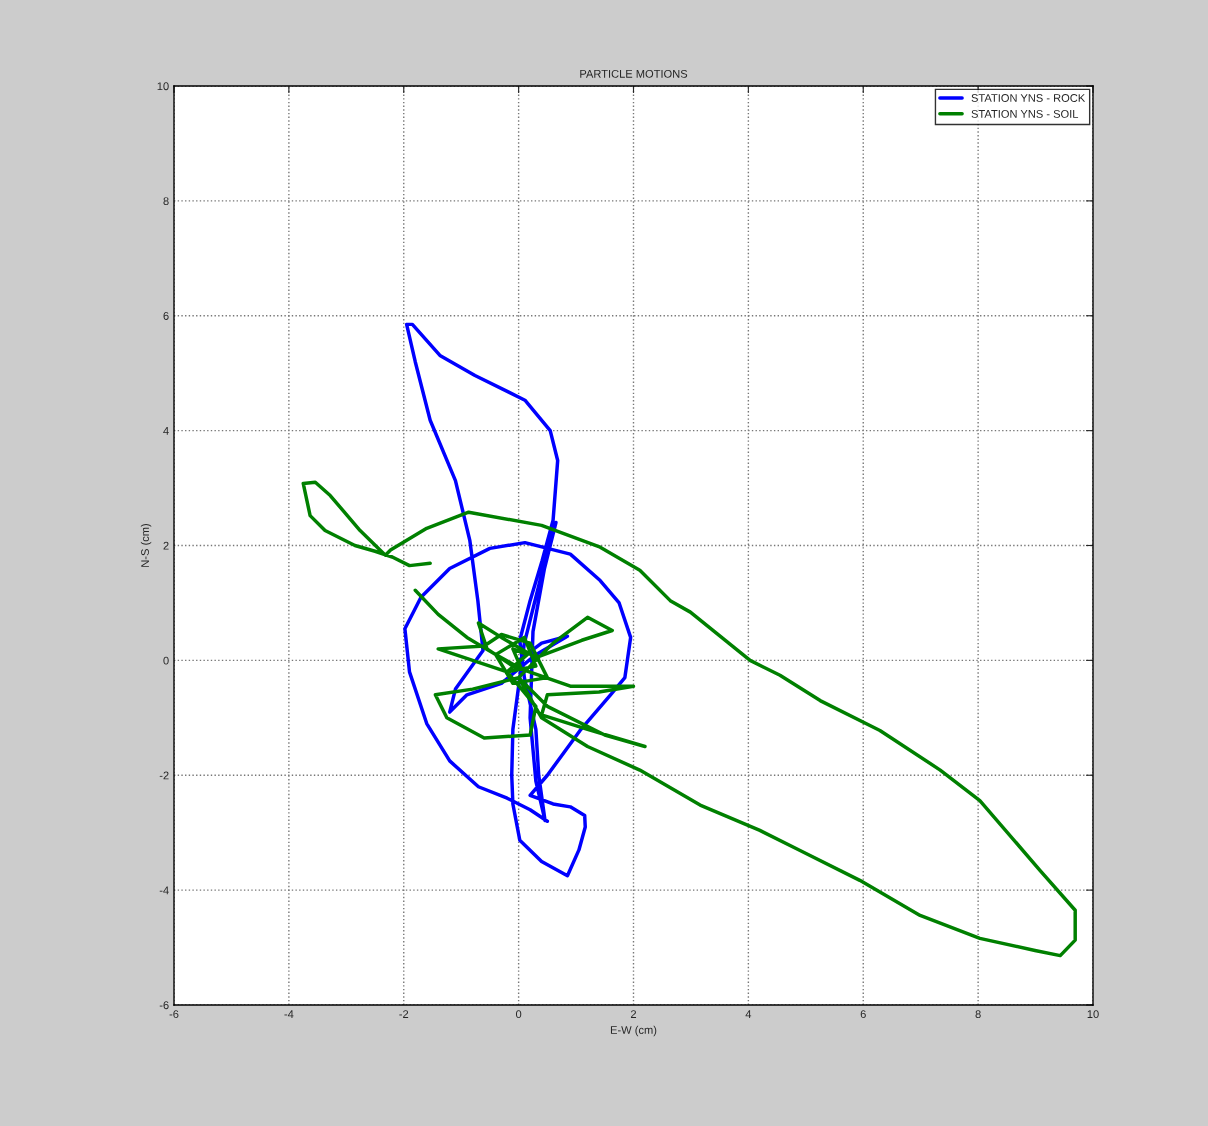  I want to click on y-tick-label: 2, so click(166, 545).